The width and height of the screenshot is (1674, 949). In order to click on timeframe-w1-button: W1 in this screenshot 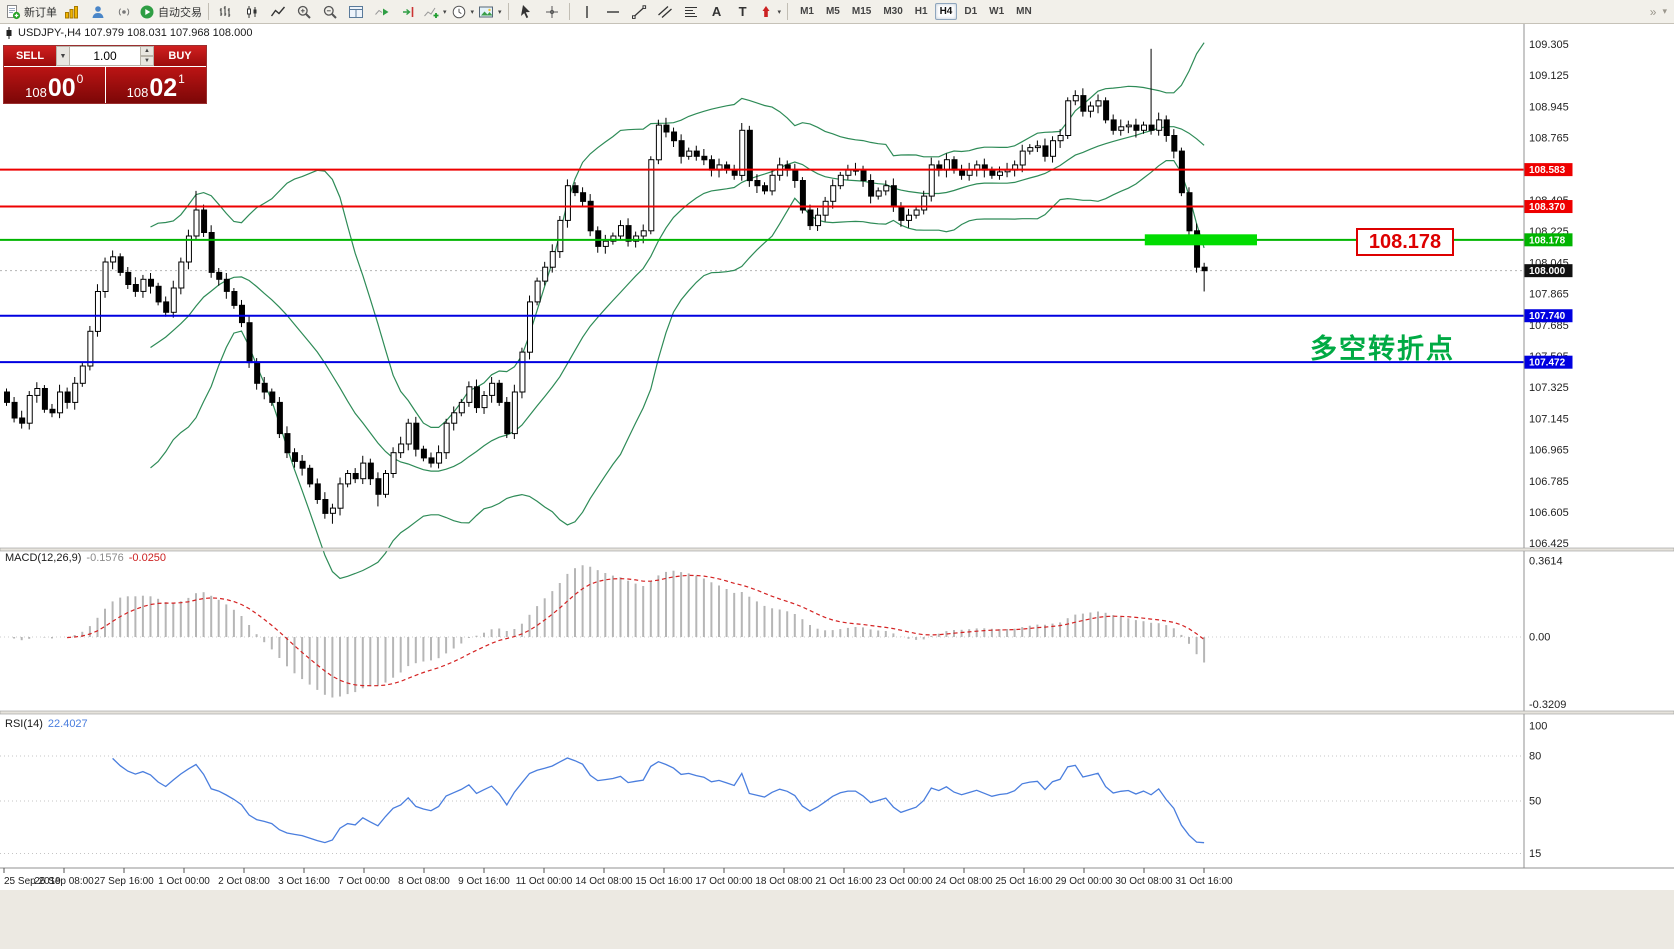, I will do `click(997, 11)`.